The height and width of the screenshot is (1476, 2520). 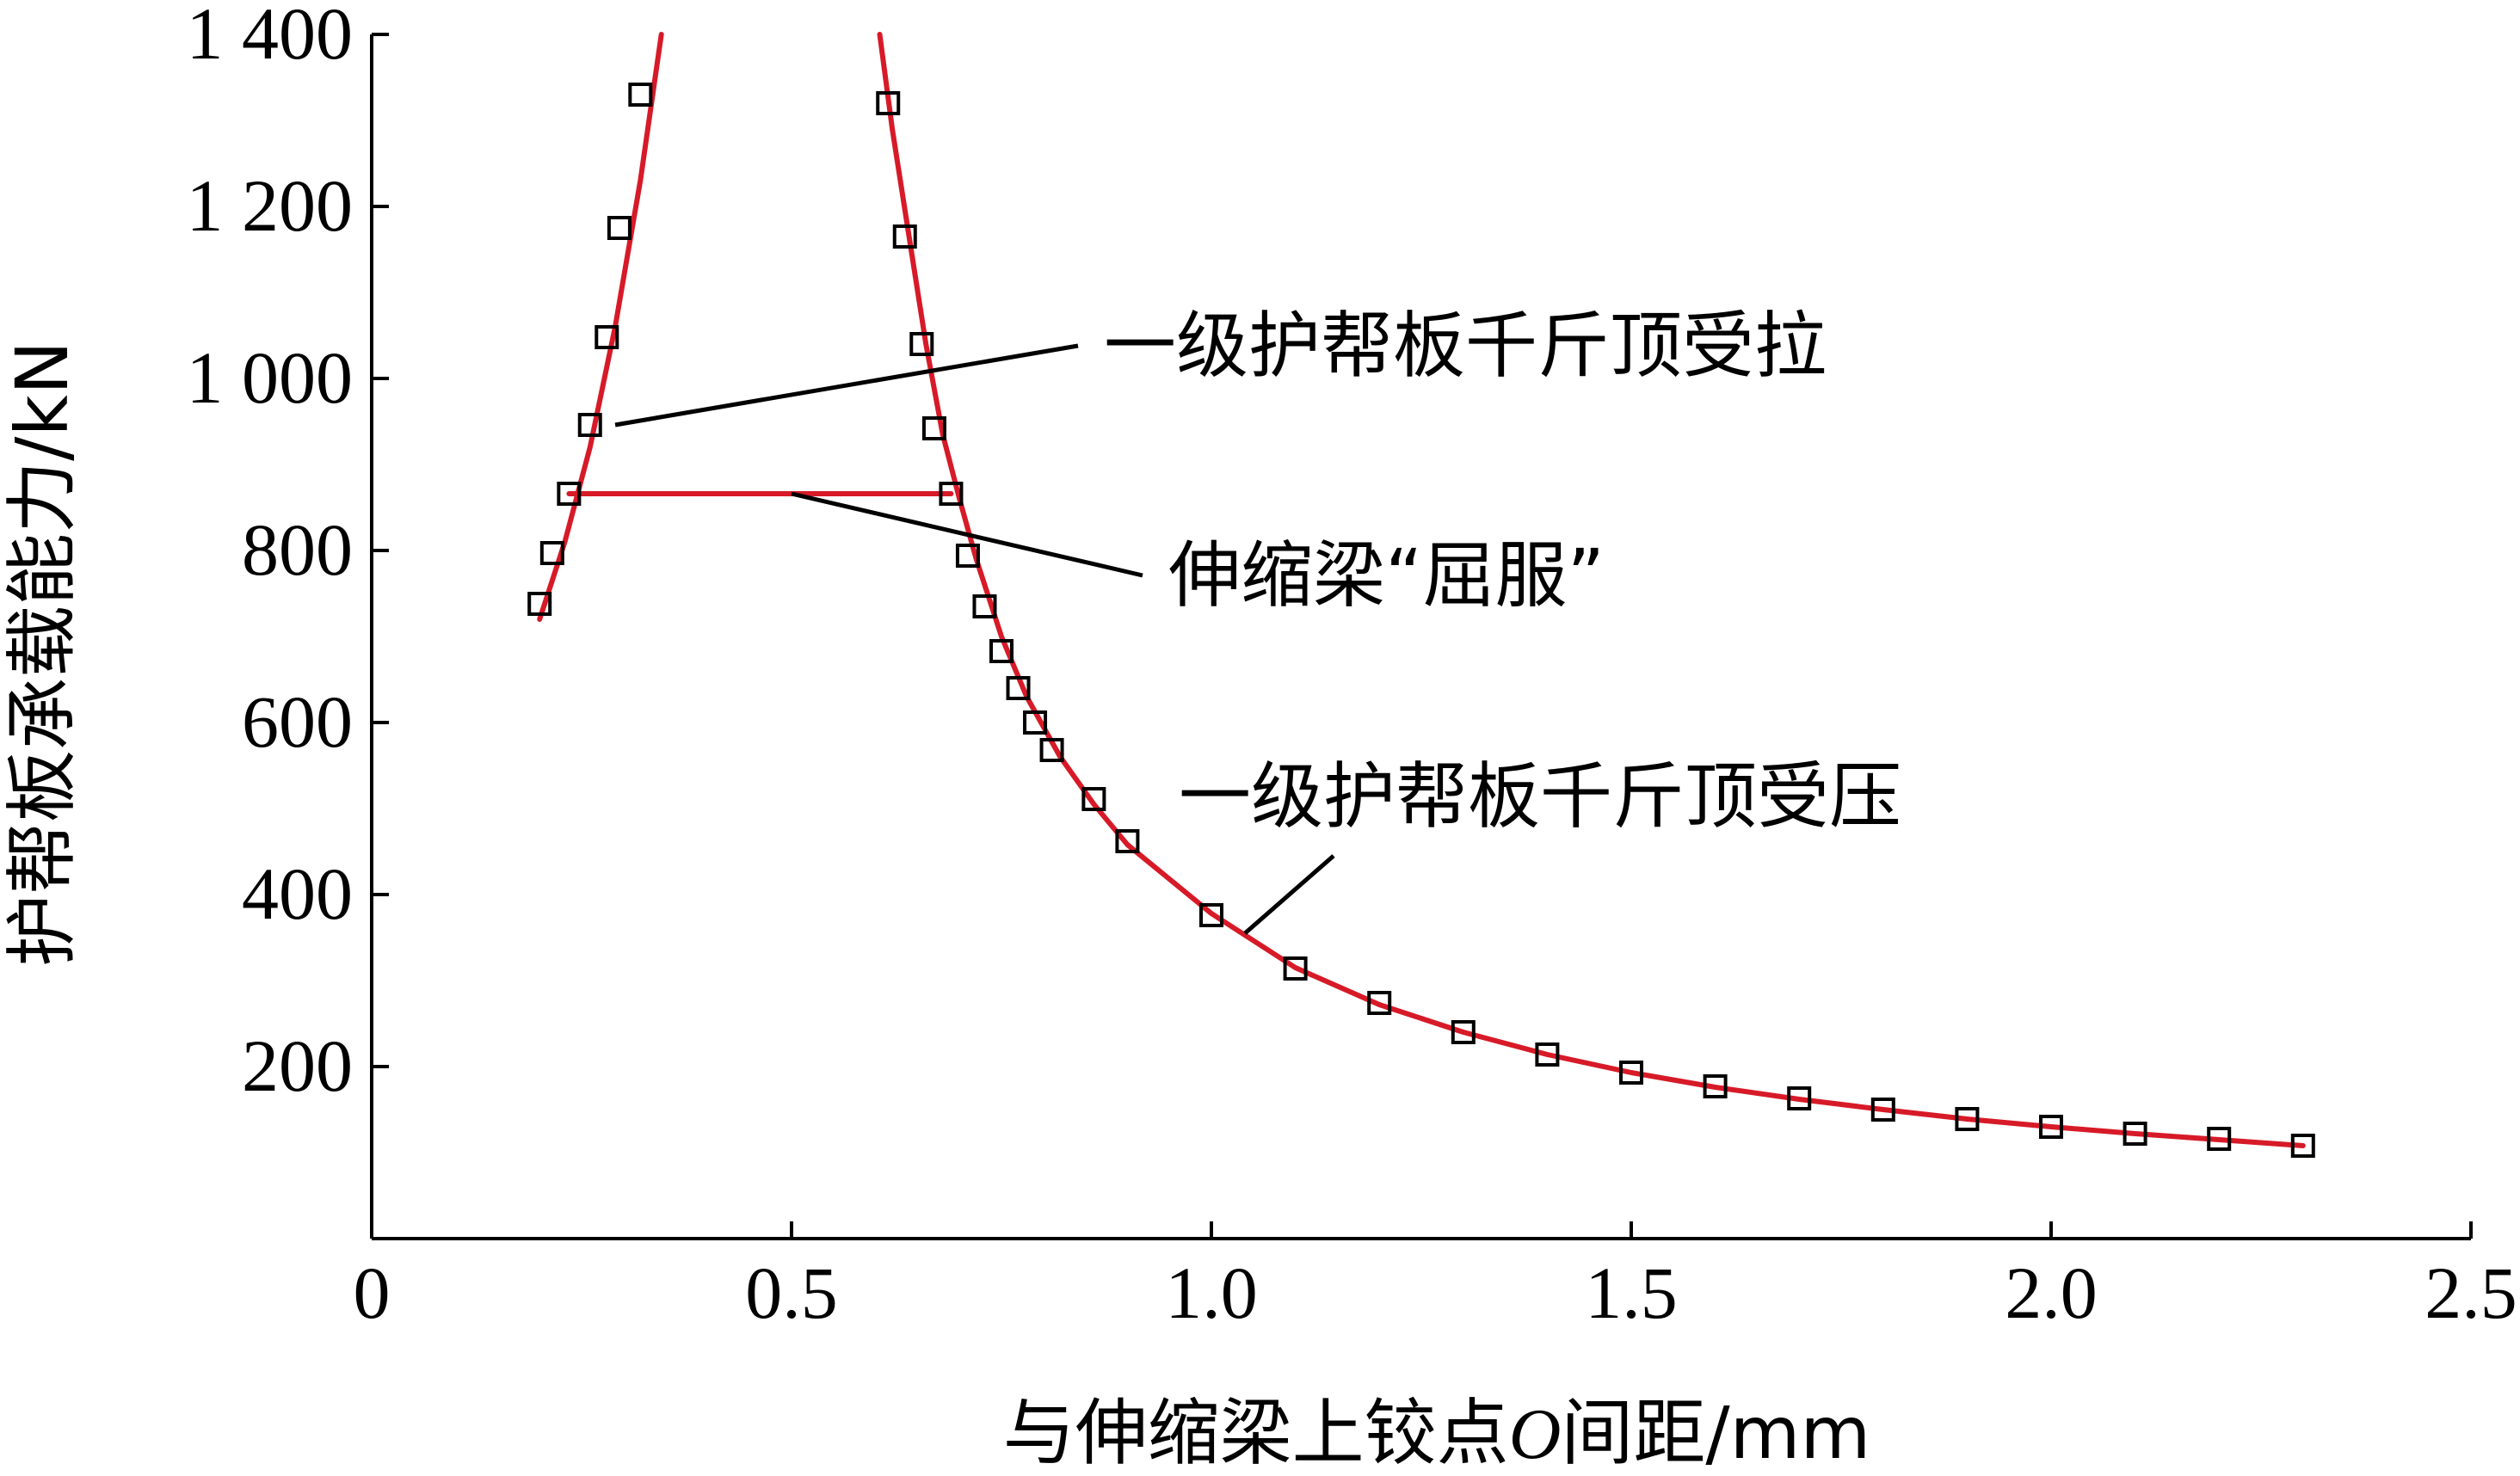 What do you see at coordinates (1256, 1433) in the screenshot?
I see `x-axis-title-prefix: 与伸缩梁上铰点` at bounding box center [1256, 1433].